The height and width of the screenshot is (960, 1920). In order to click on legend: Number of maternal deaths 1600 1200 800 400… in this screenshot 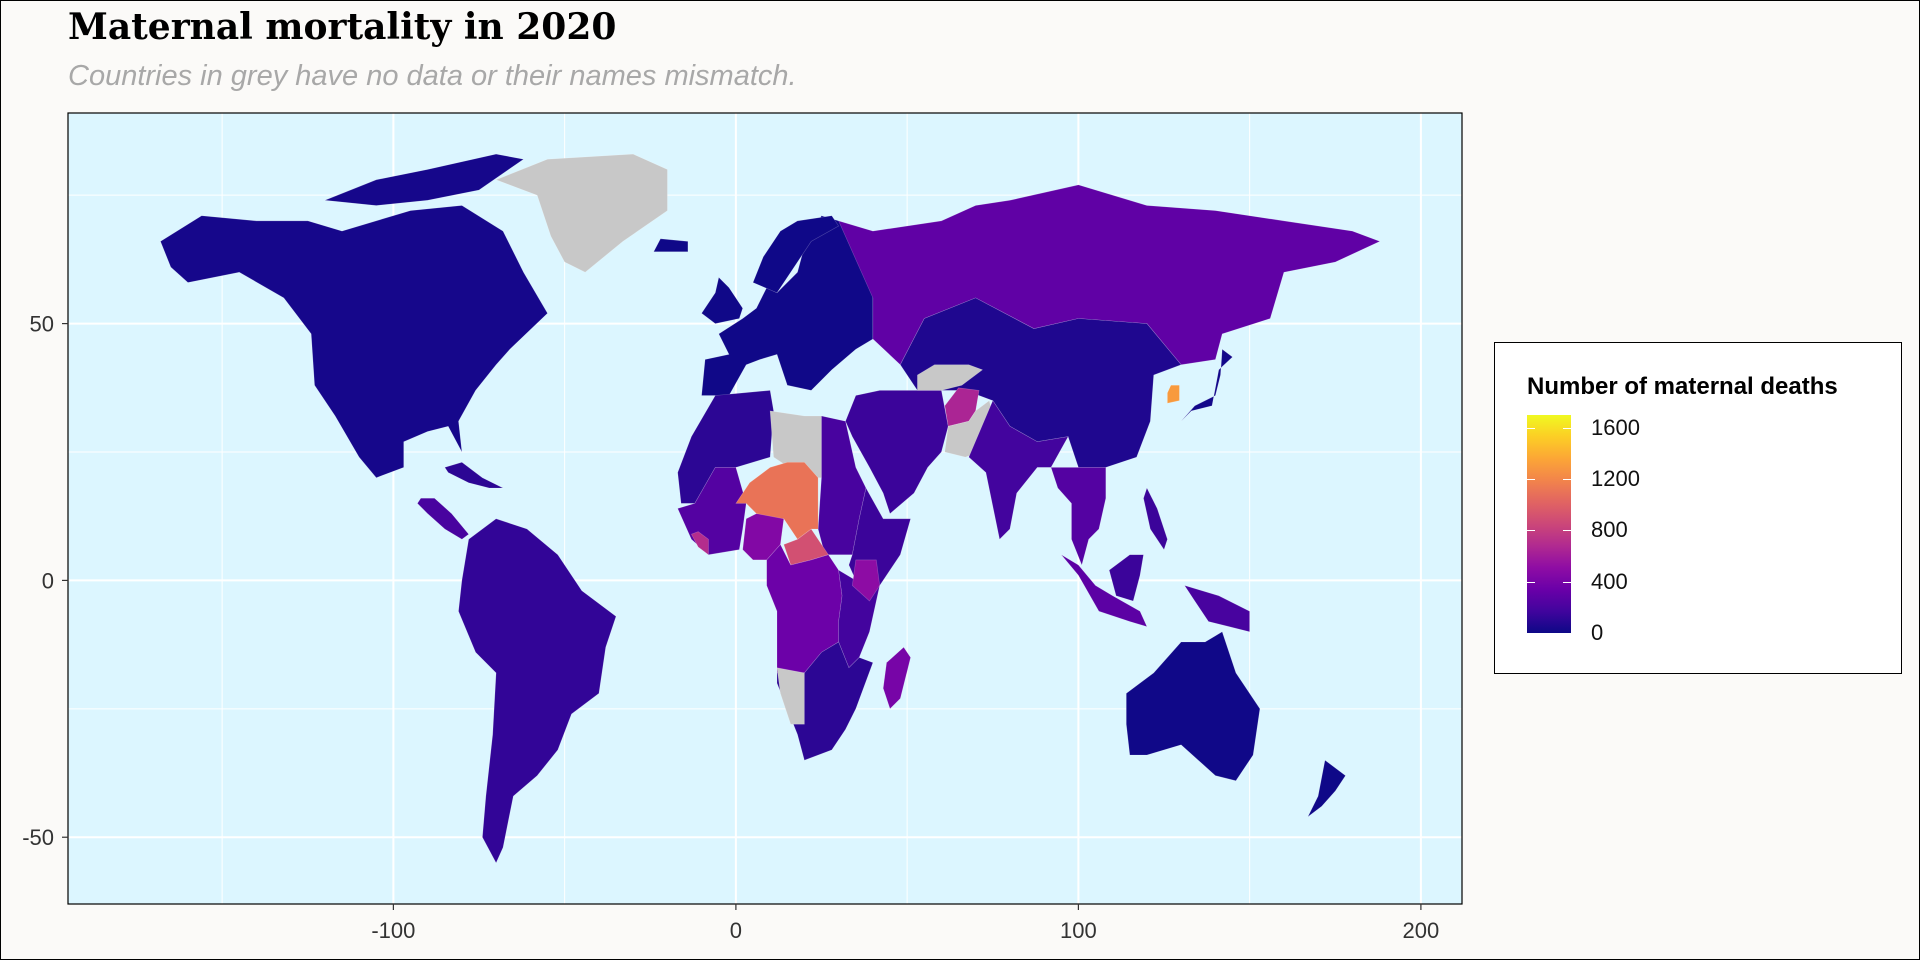, I will do `click(1698, 508)`.